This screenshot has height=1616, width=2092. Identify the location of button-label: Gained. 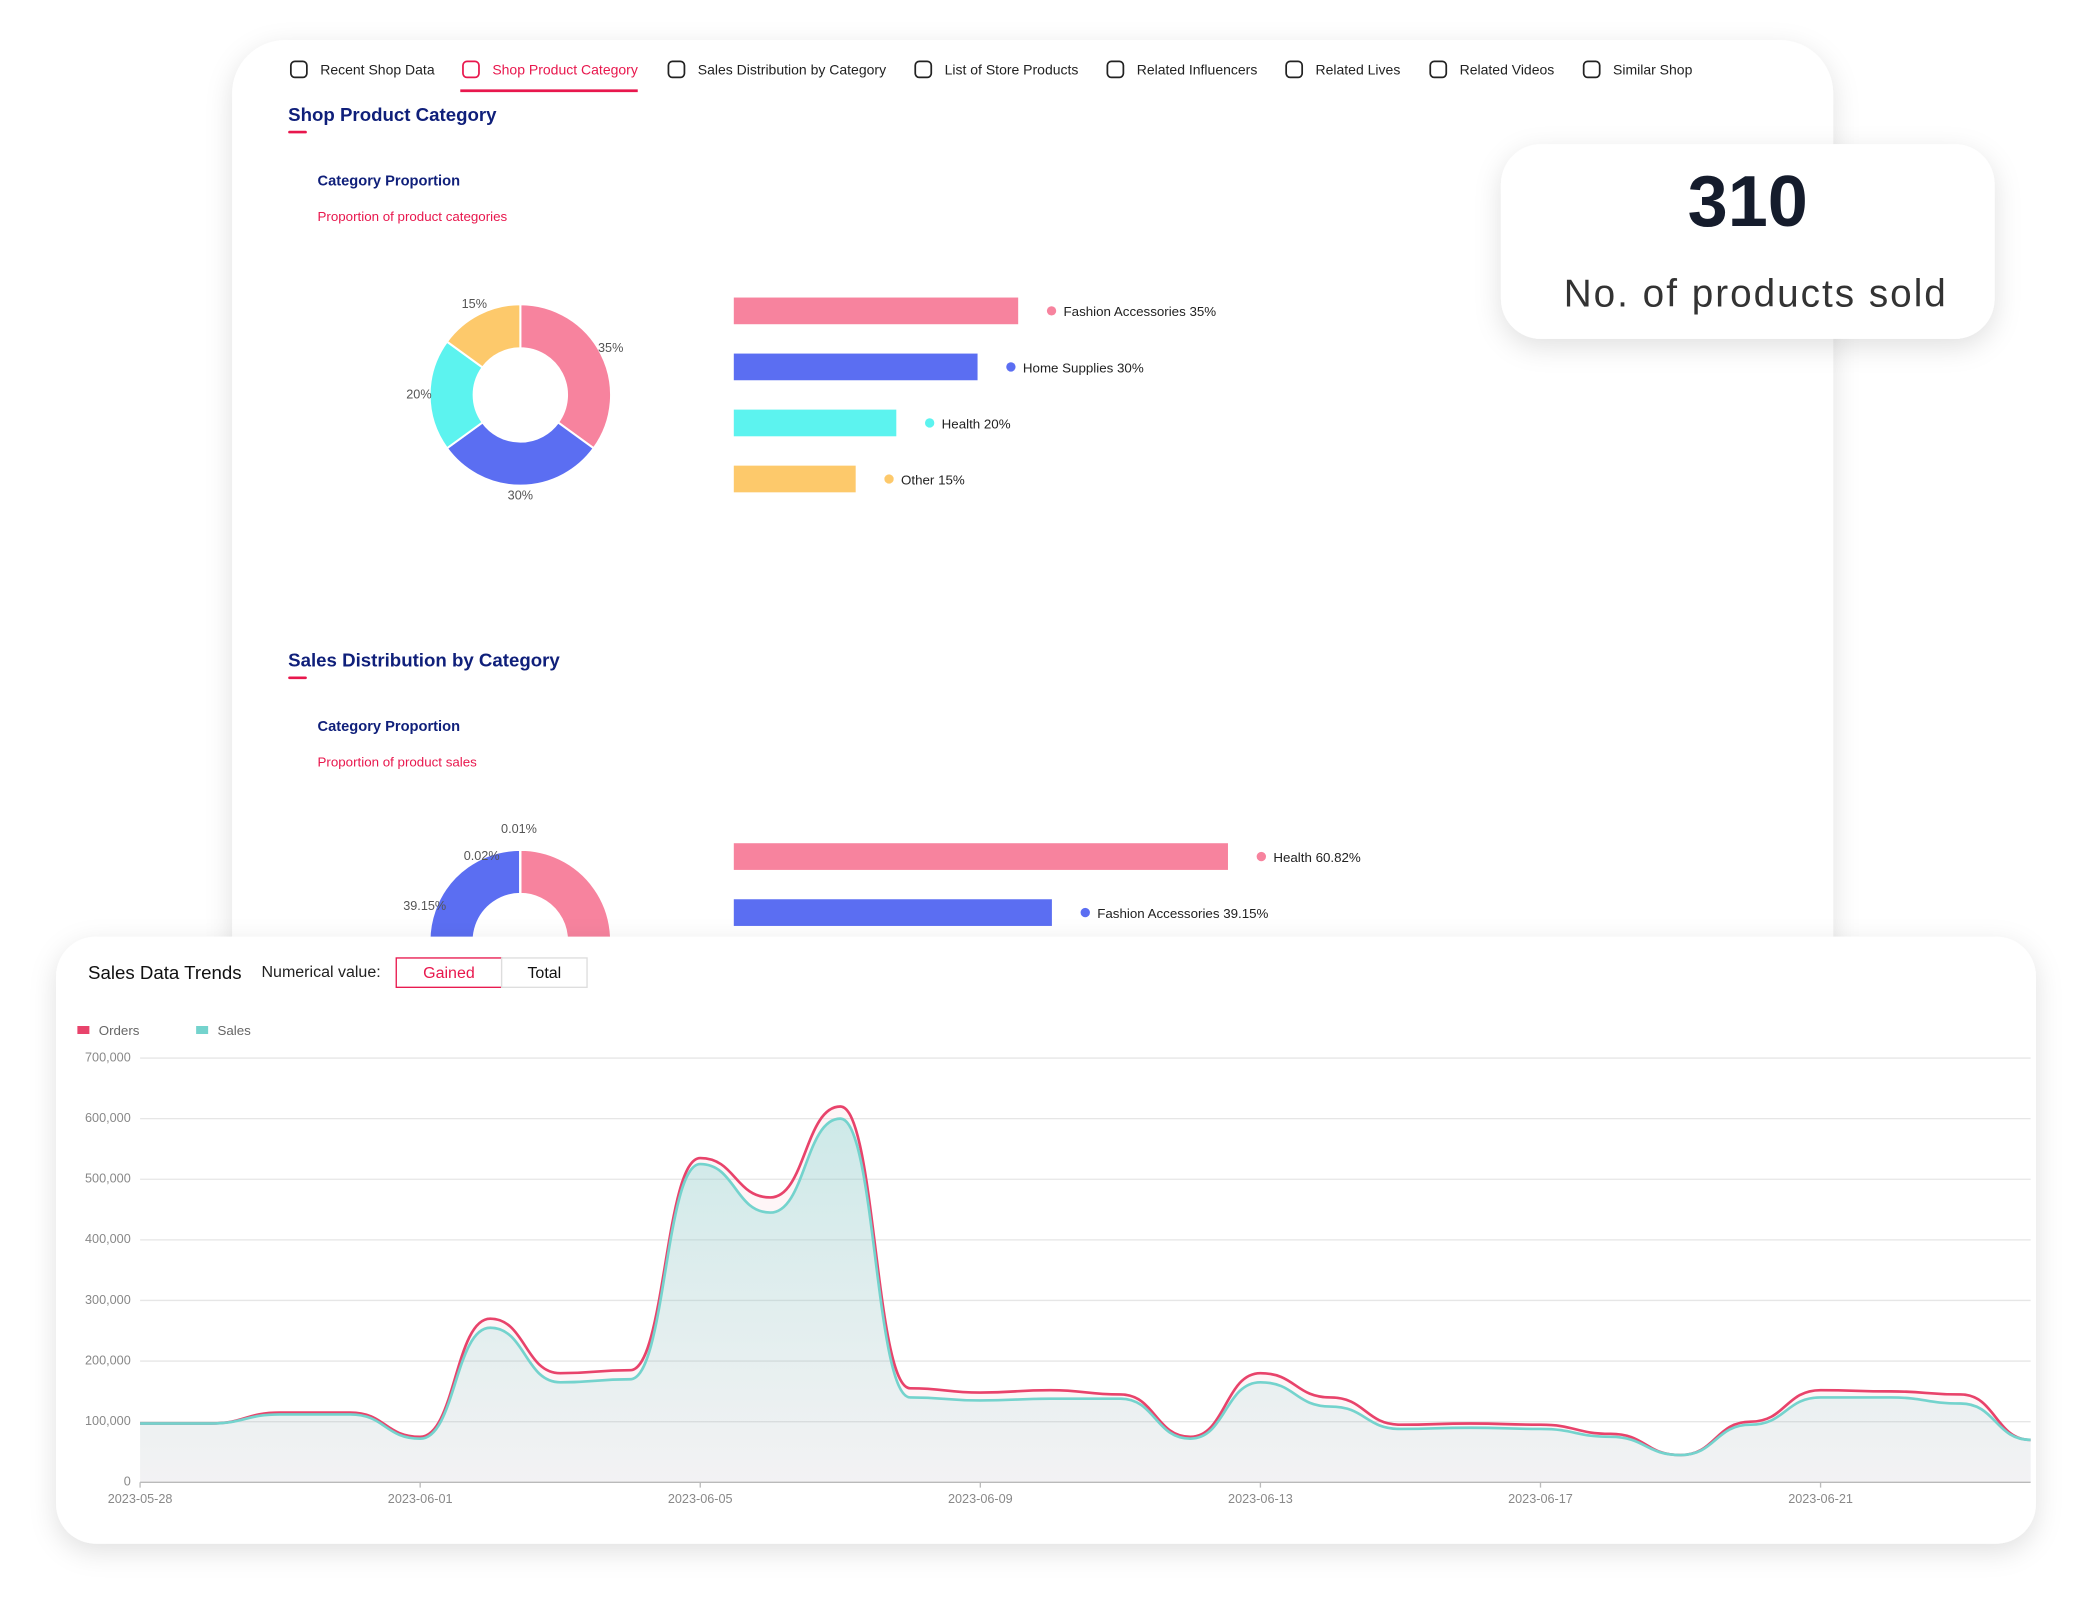
(449, 973).